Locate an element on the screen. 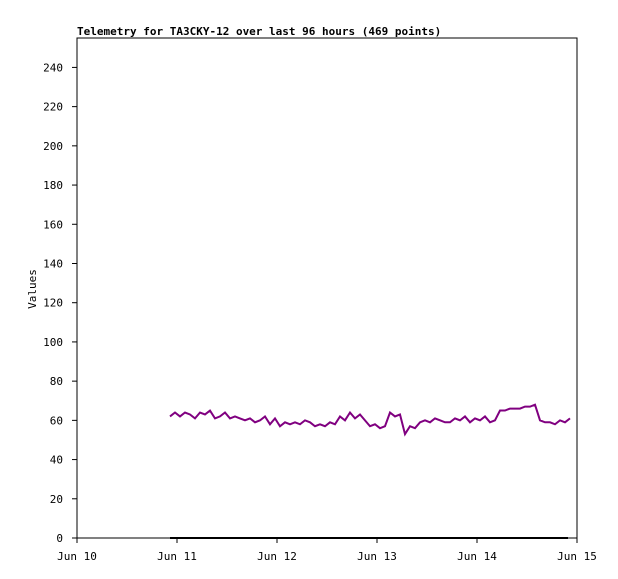  y-tick-label: 20 is located at coordinates (56, 499).